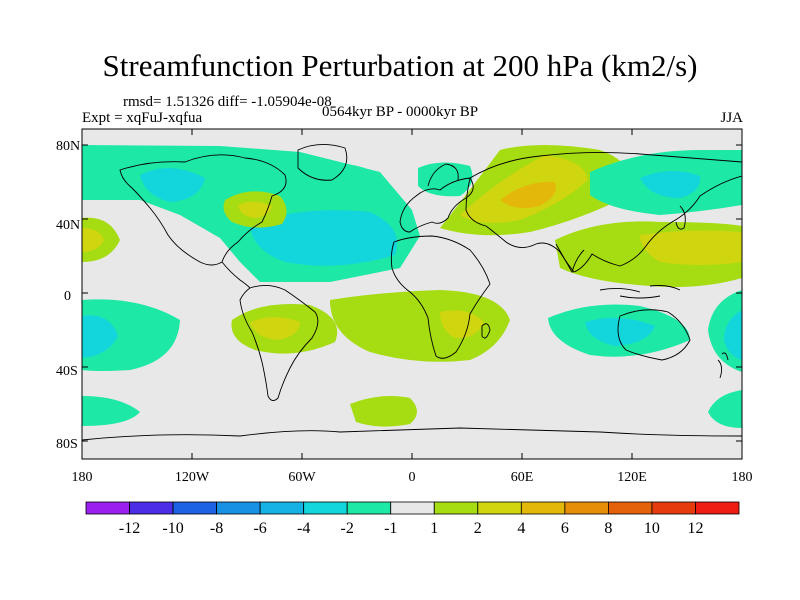 This screenshot has height=600, width=800. What do you see at coordinates (68, 225) in the screenshot?
I see `lat-label-40n: 40N` at bounding box center [68, 225].